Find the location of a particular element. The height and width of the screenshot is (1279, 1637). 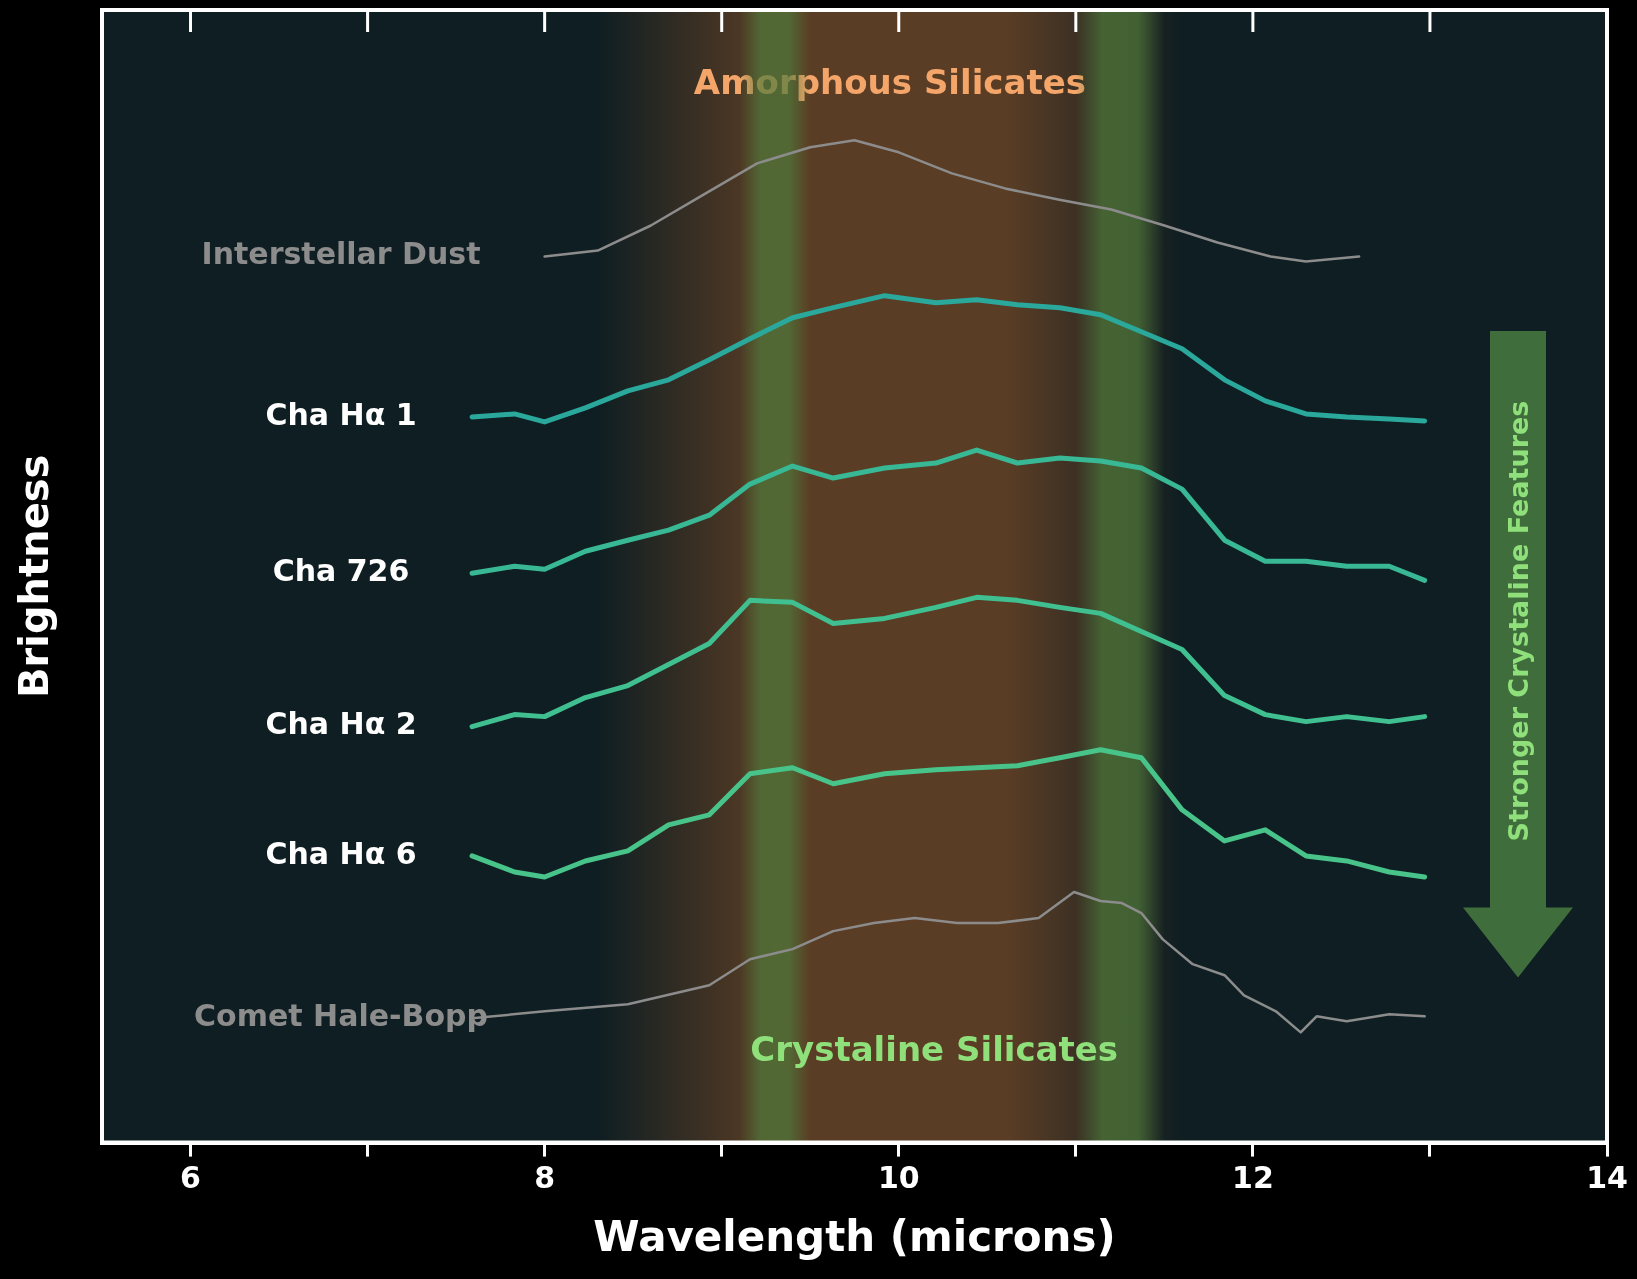

series-label: Cha Hα 6 is located at coordinates (341, 853).